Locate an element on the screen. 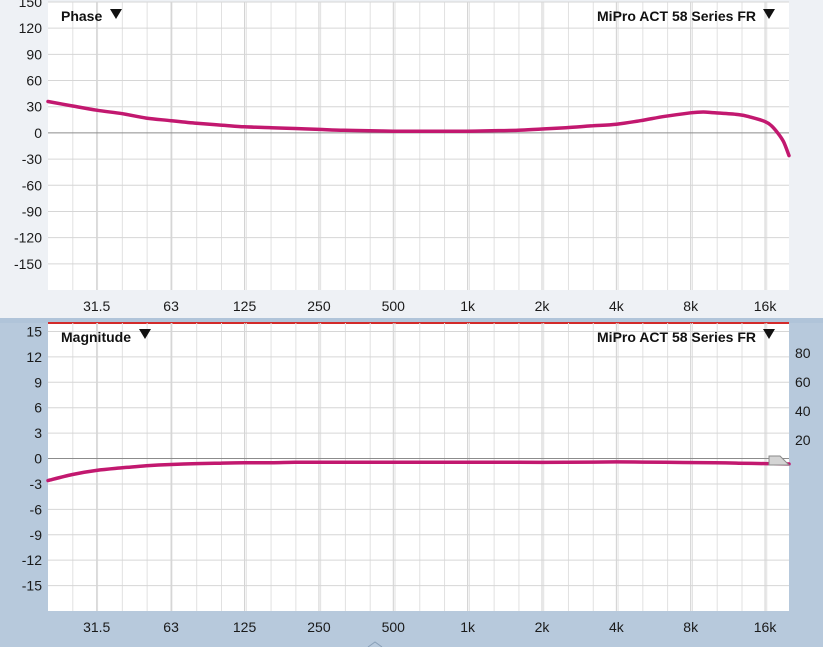  y-tick-label: -150 is located at coordinates (28, 264).